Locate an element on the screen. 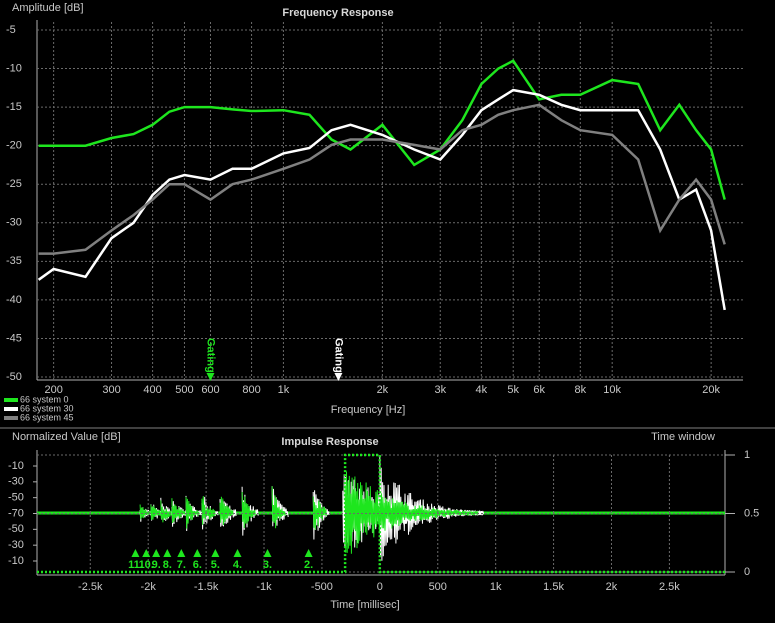  x-tick-label: 4k is located at coordinates (482, 390).